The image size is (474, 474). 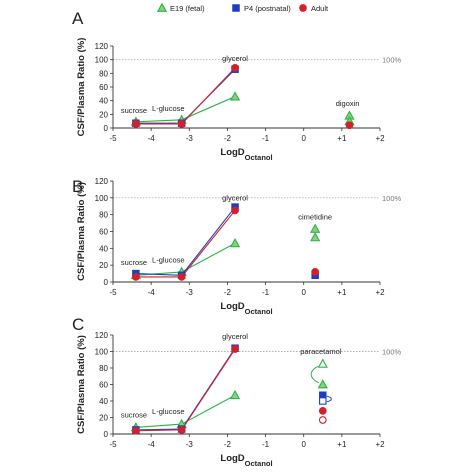 I want to click on annotation-cimetidine: cimetidine, so click(x=315, y=217).